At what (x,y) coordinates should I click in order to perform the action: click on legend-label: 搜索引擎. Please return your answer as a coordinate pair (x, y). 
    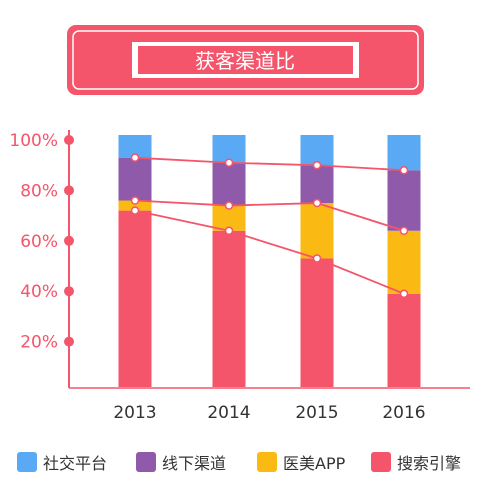
    Looking at the image, I should click on (429, 463).